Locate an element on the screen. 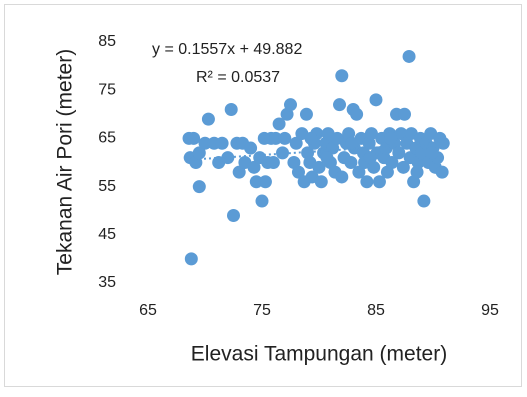 This screenshot has height=397, width=527. y-tick-label: 85 is located at coordinates (107, 41).